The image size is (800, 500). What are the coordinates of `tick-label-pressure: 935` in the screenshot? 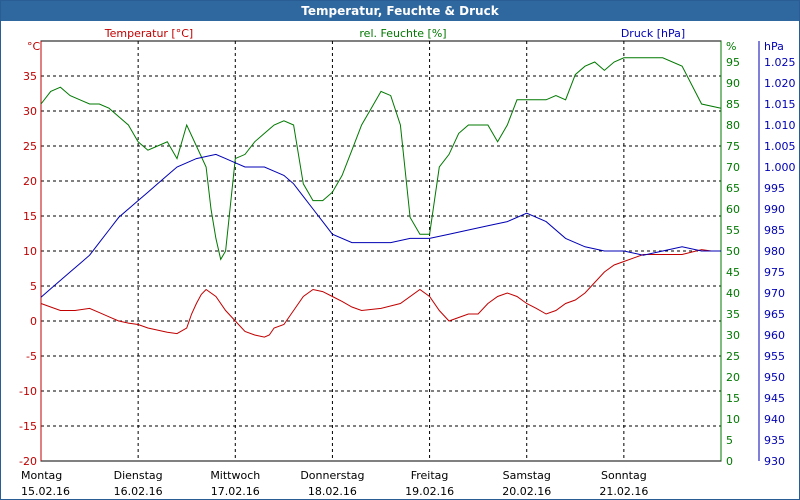 It's located at (774, 440).